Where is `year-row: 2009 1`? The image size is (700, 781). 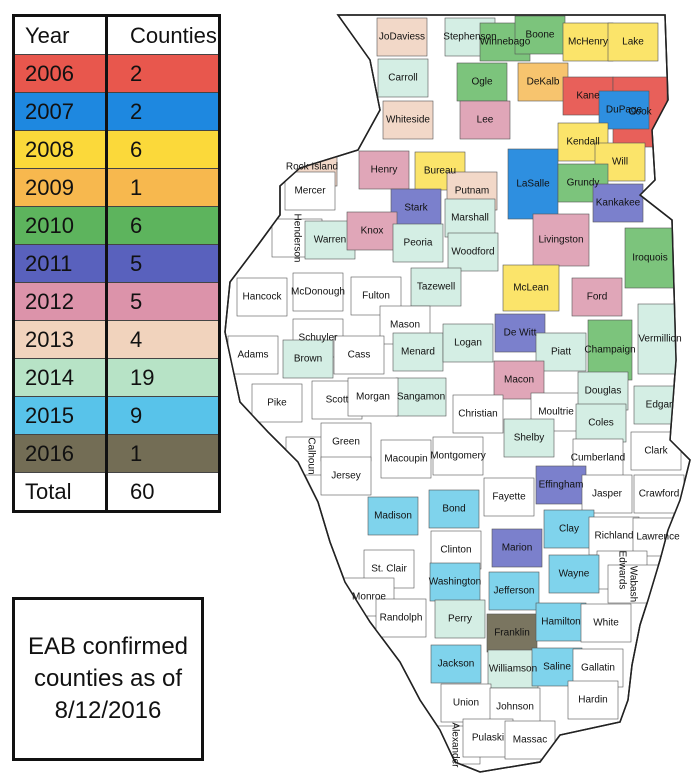
year-row: 2009 1 is located at coordinates (116, 187).